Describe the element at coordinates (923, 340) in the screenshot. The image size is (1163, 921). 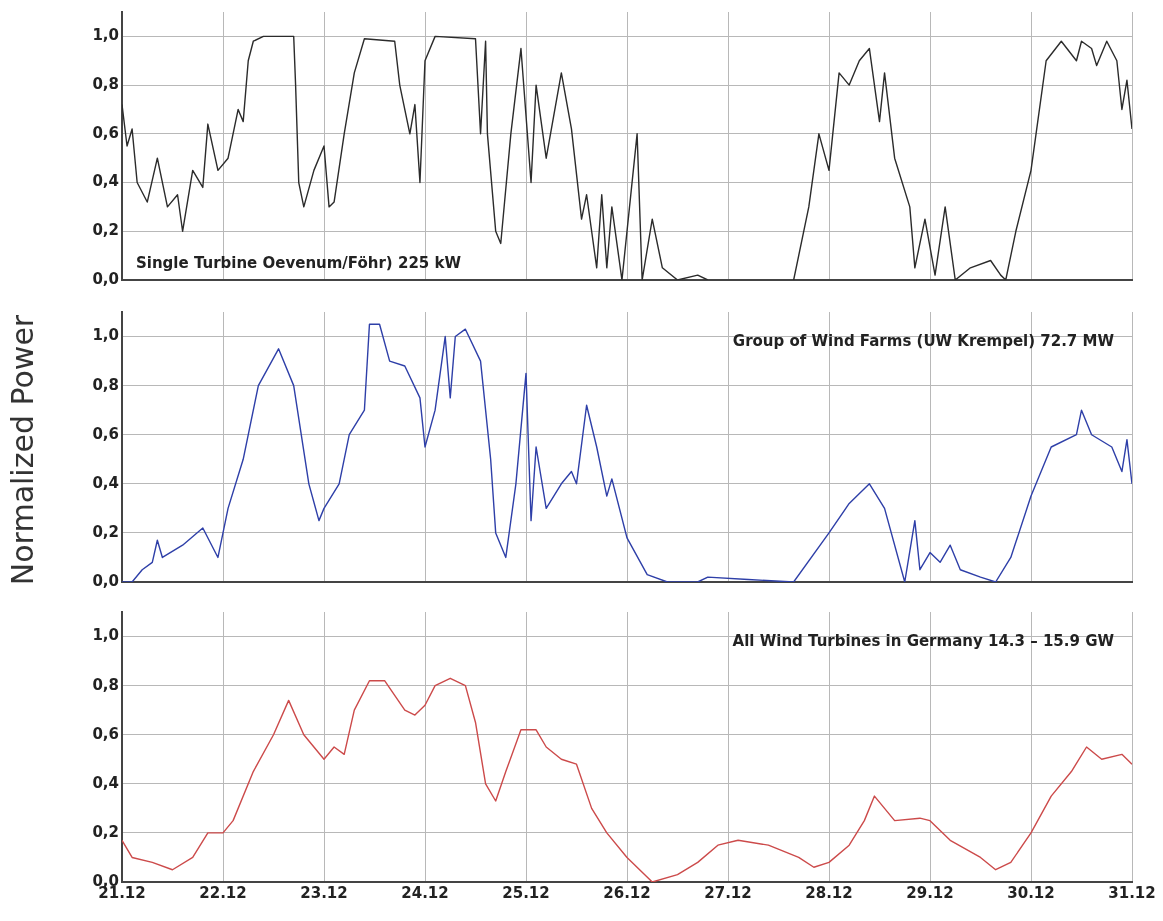
I see `annotation: Group of Wind Farms (UW Krempel) 72.7 MW` at that location.